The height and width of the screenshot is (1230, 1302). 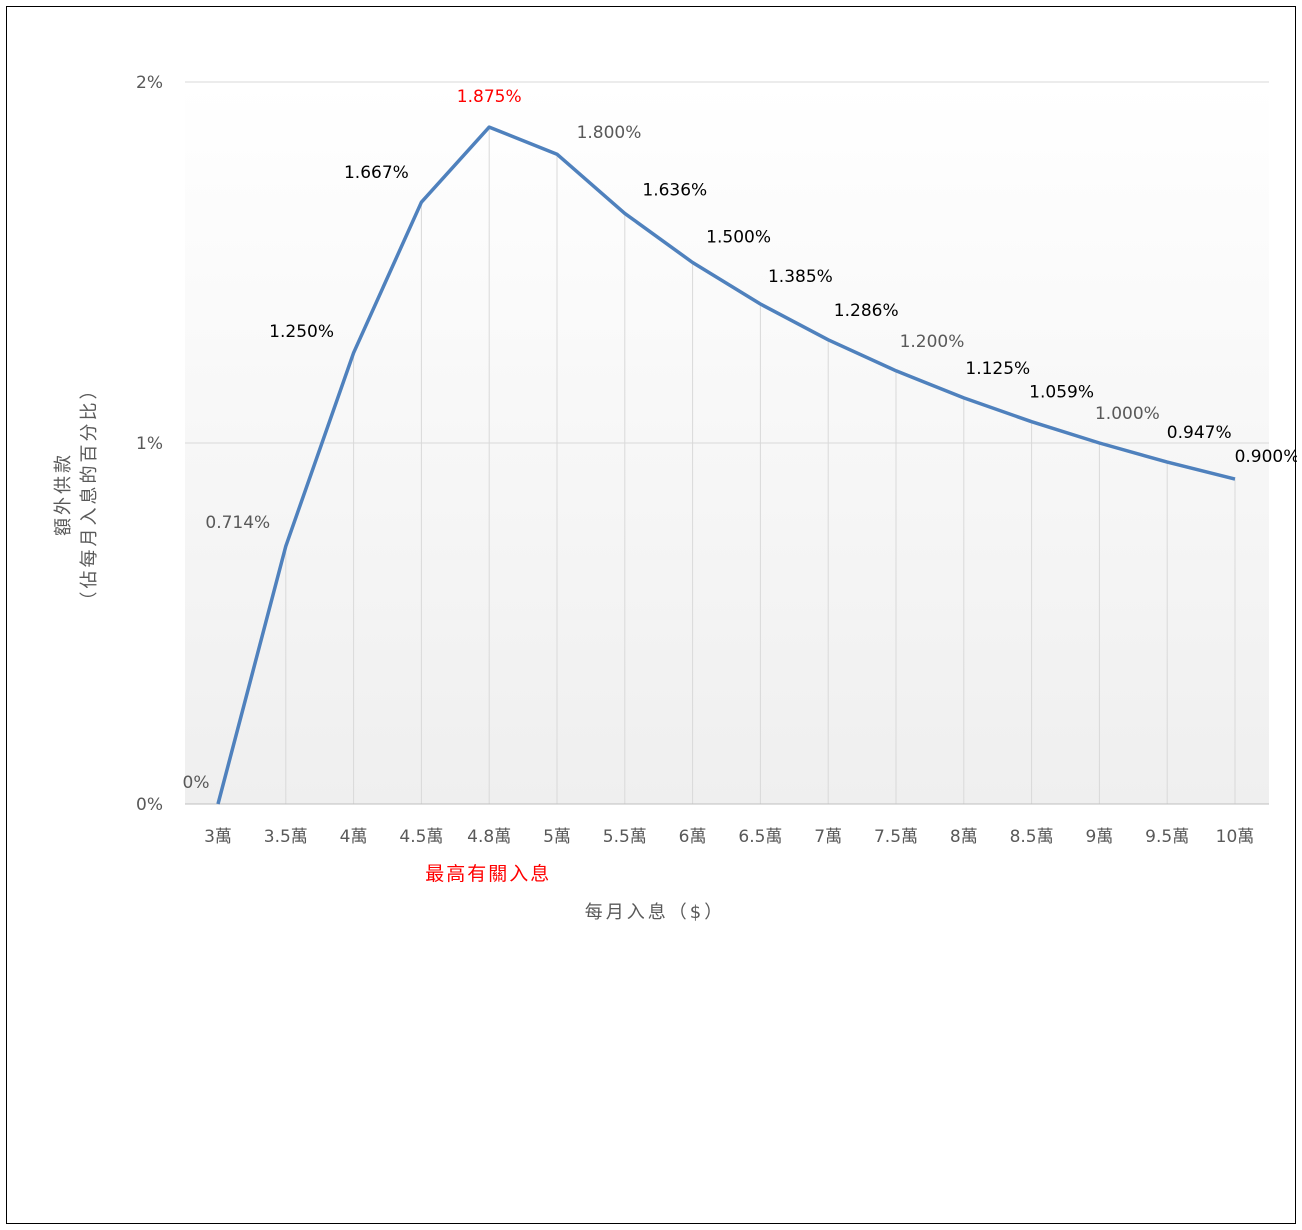 I want to click on y-axis-subtitle: （佔每月入息的百分比）, so click(x=89, y=494).